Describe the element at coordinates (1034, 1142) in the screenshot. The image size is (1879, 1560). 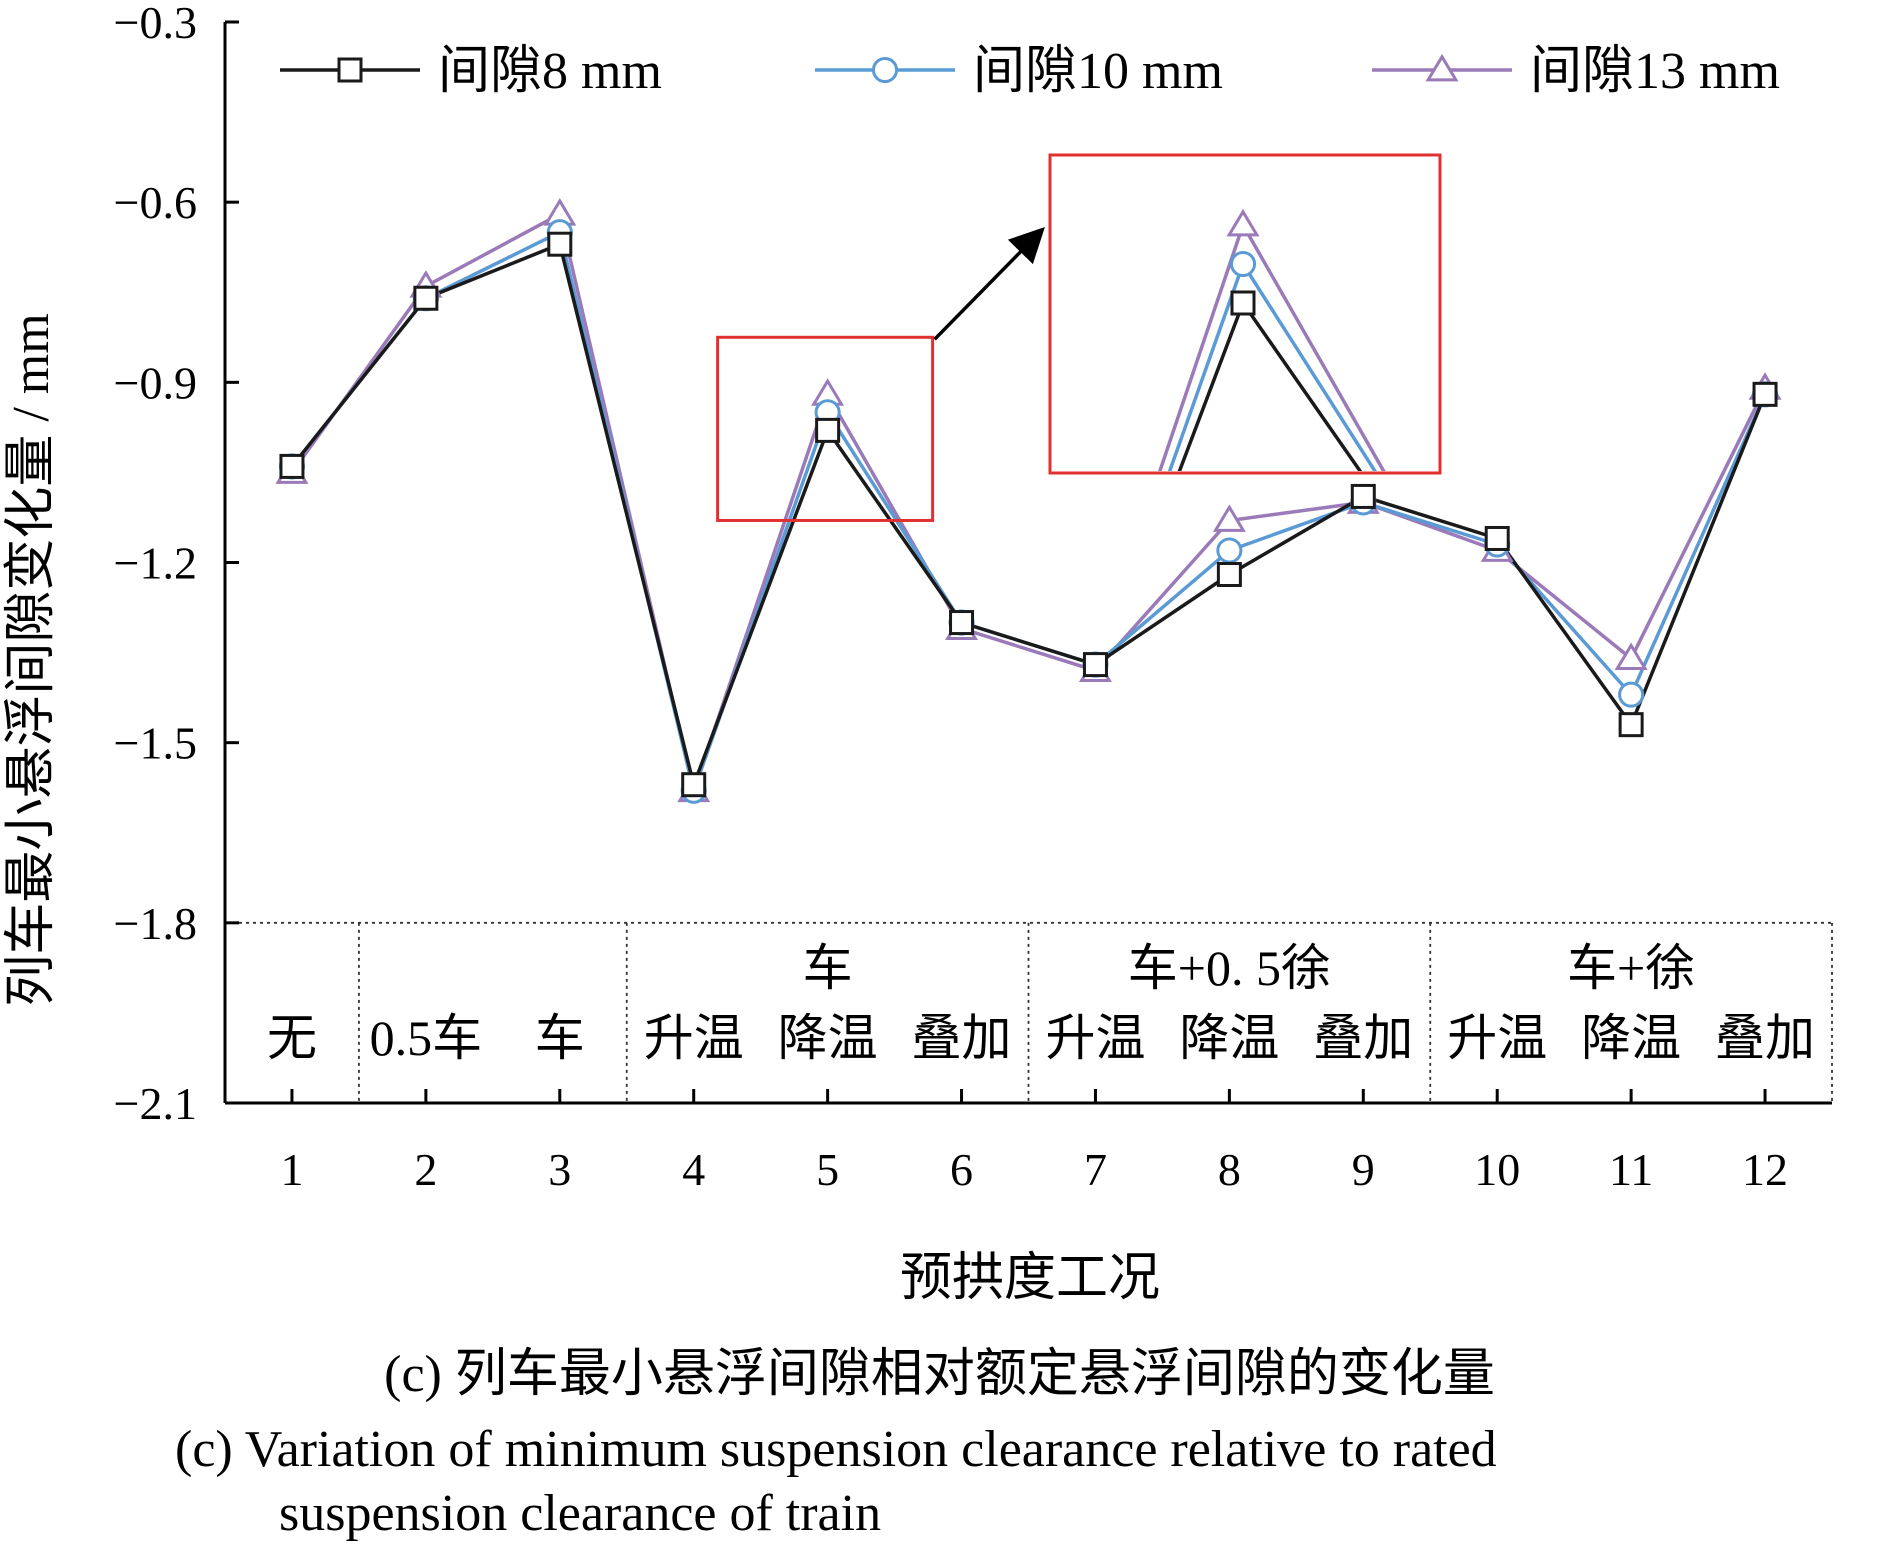
I see `x-axis-ticks: 1 2 3 4 5 6 7 8 9 10 11 12` at that location.